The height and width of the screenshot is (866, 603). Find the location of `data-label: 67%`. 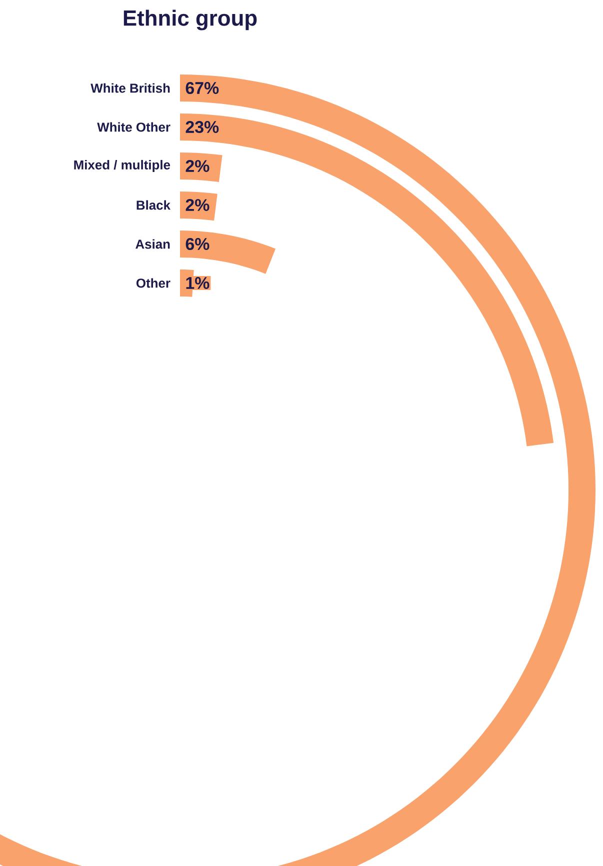

data-label: 67% is located at coordinates (202, 88).